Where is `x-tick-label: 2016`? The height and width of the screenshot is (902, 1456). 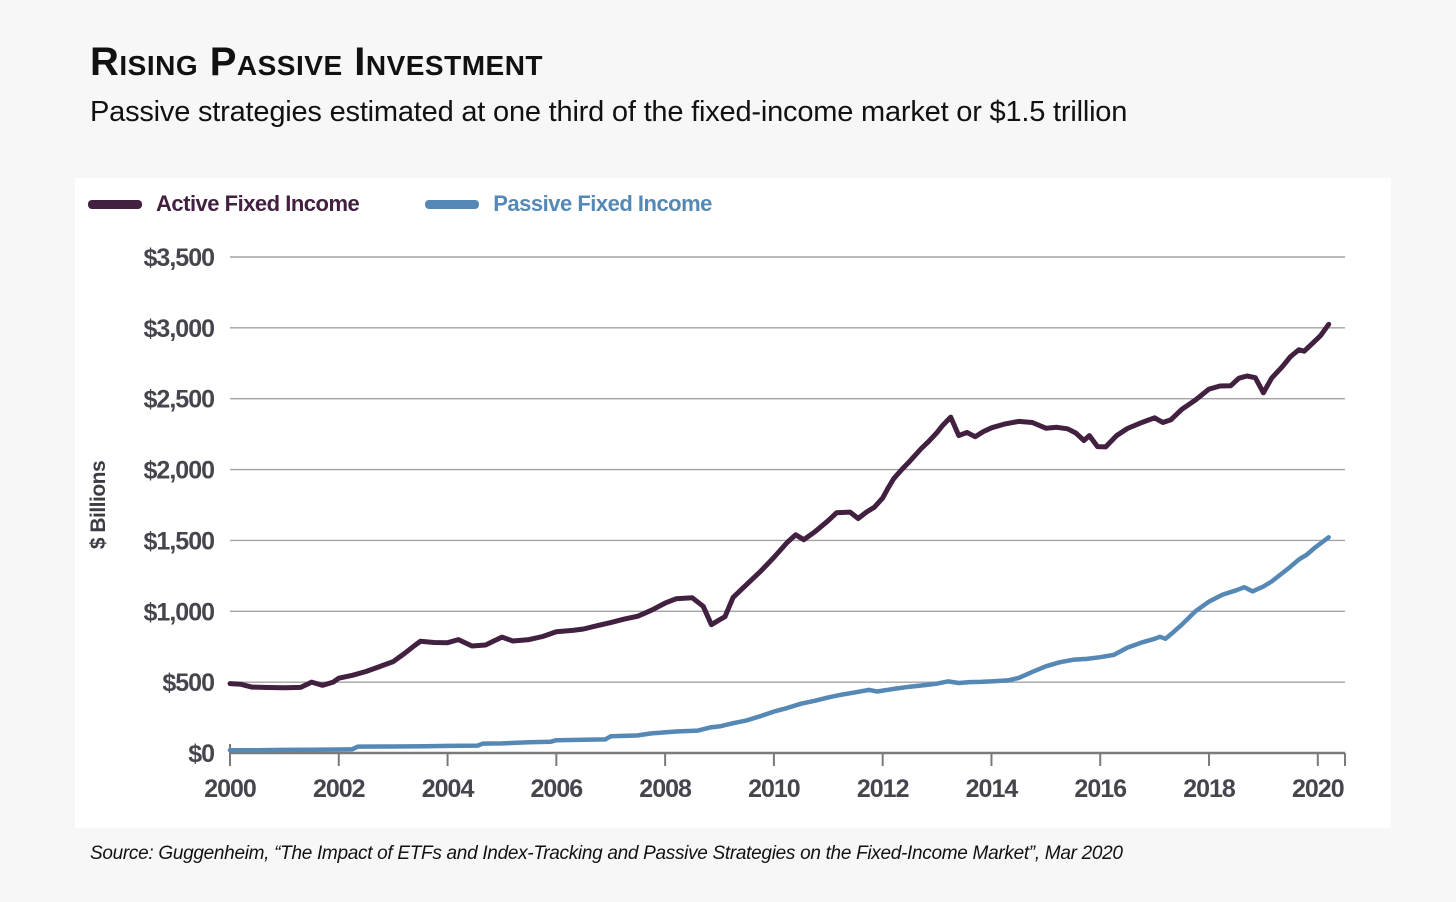 x-tick-label: 2016 is located at coordinates (1100, 789).